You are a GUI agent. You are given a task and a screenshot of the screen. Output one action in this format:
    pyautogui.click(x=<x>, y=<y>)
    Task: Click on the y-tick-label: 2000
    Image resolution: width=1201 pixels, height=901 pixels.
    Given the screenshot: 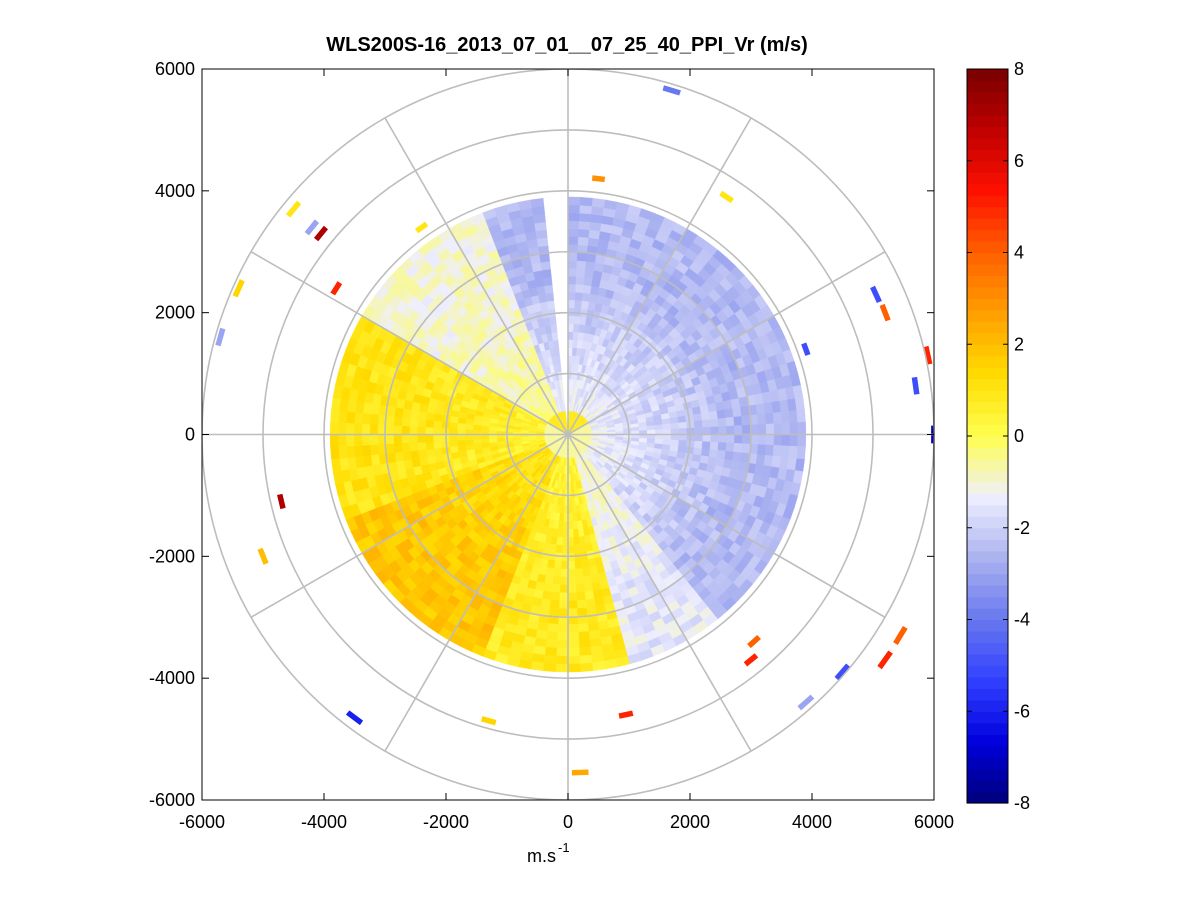 What is the action you would take?
    pyautogui.click(x=175, y=313)
    